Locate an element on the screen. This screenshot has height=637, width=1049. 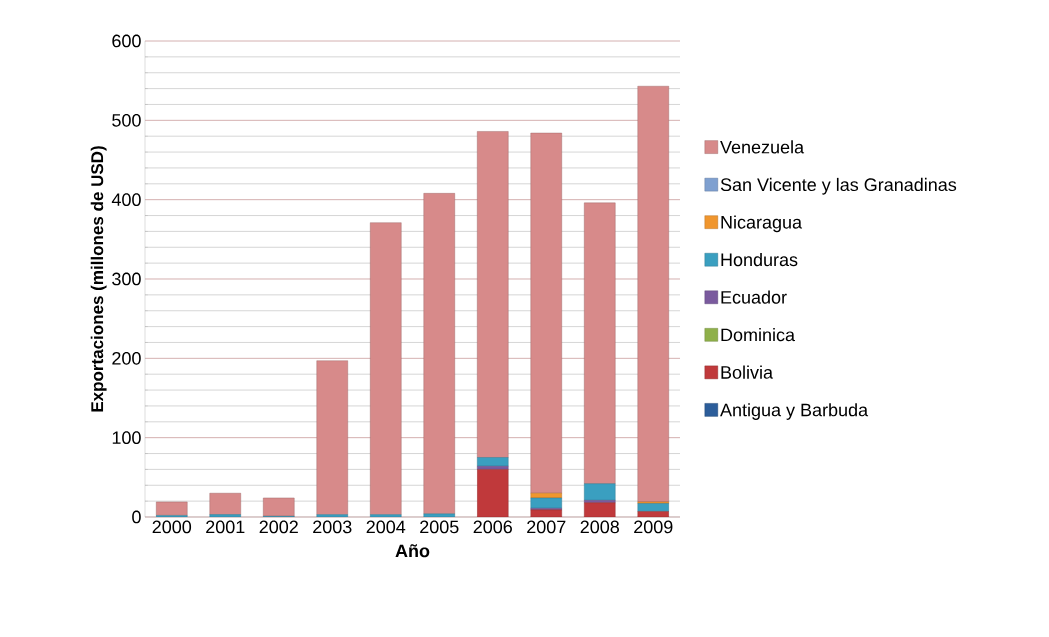
y-tick-label: 0 is located at coordinates (136, 517).